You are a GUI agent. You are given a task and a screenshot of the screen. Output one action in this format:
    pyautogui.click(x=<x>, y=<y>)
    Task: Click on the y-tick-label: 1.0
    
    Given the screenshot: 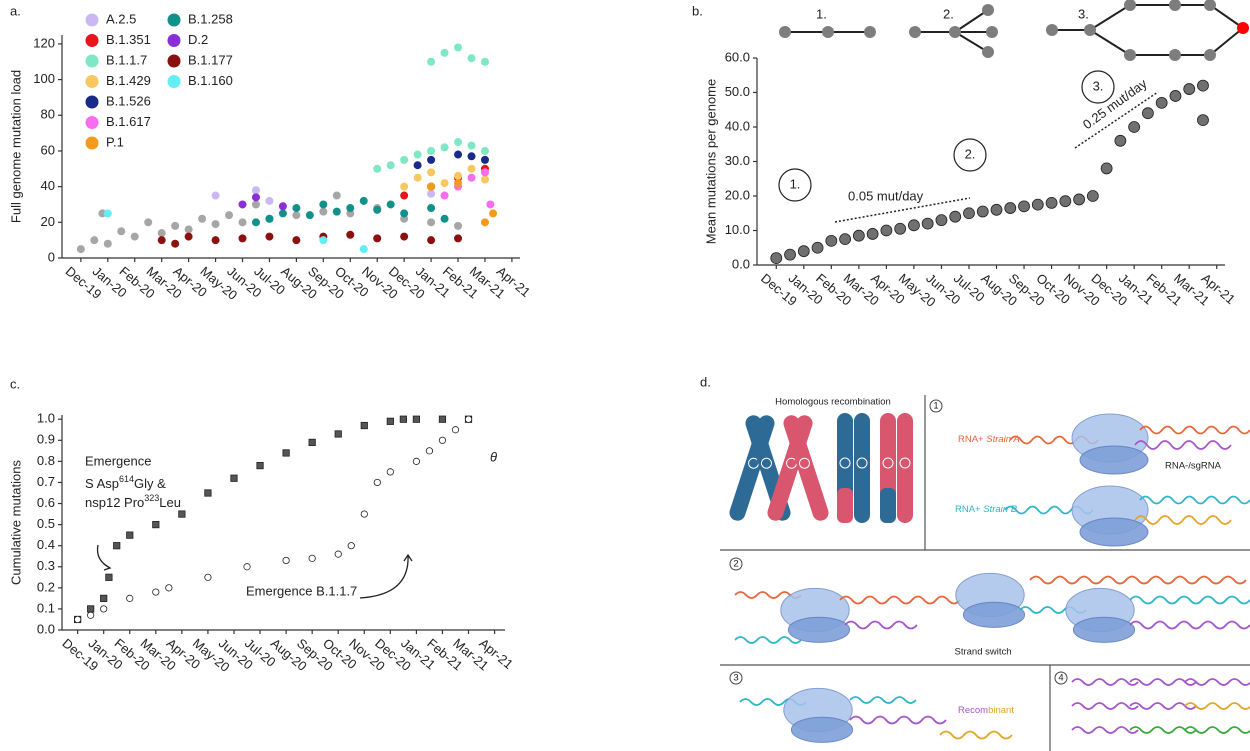 What is the action you would take?
    pyautogui.click(x=46, y=418)
    